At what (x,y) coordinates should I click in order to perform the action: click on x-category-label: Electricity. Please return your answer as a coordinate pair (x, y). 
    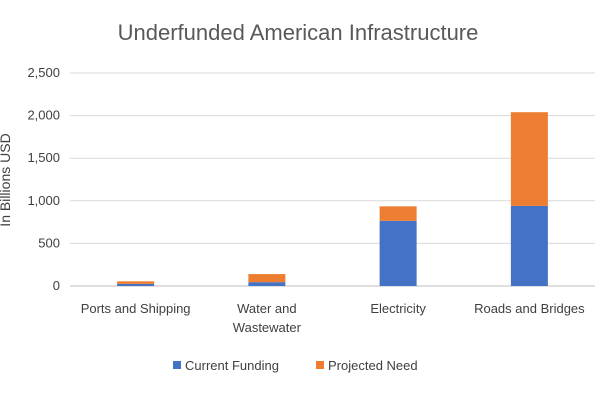
    Looking at the image, I should click on (398, 308).